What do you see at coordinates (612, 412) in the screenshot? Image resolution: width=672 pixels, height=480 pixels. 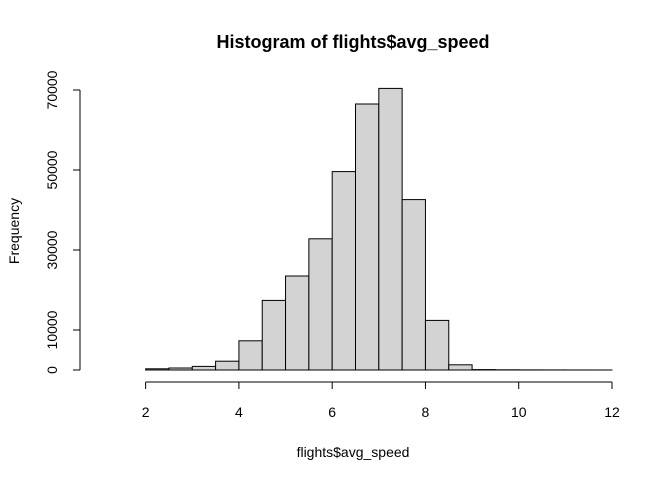 I see `x-tick-label: 12` at bounding box center [612, 412].